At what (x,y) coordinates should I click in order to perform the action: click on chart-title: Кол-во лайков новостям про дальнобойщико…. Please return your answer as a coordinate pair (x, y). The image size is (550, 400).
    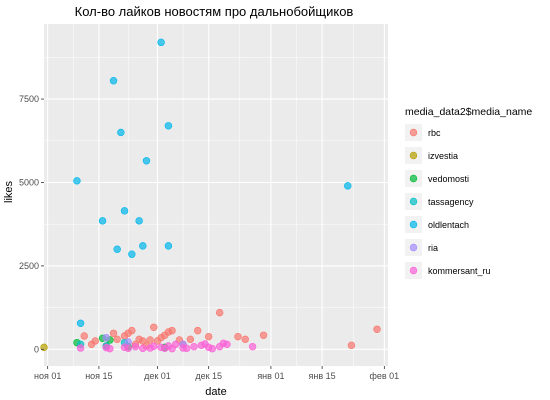
    Looking at the image, I should click on (214, 11).